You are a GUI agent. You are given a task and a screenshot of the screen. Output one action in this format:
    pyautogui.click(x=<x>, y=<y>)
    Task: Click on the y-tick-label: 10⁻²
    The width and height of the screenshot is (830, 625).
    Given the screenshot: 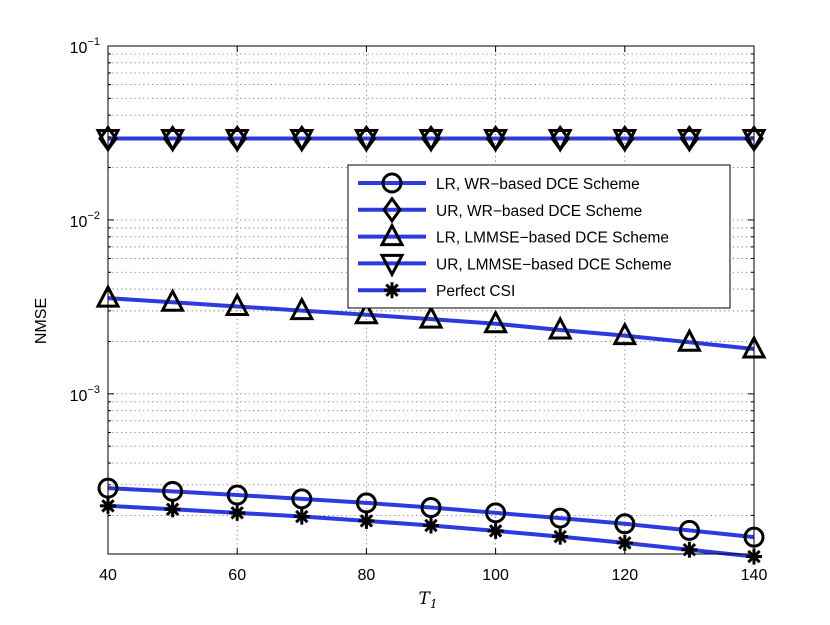 What is the action you would take?
    pyautogui.click(x=85, y=220)
    